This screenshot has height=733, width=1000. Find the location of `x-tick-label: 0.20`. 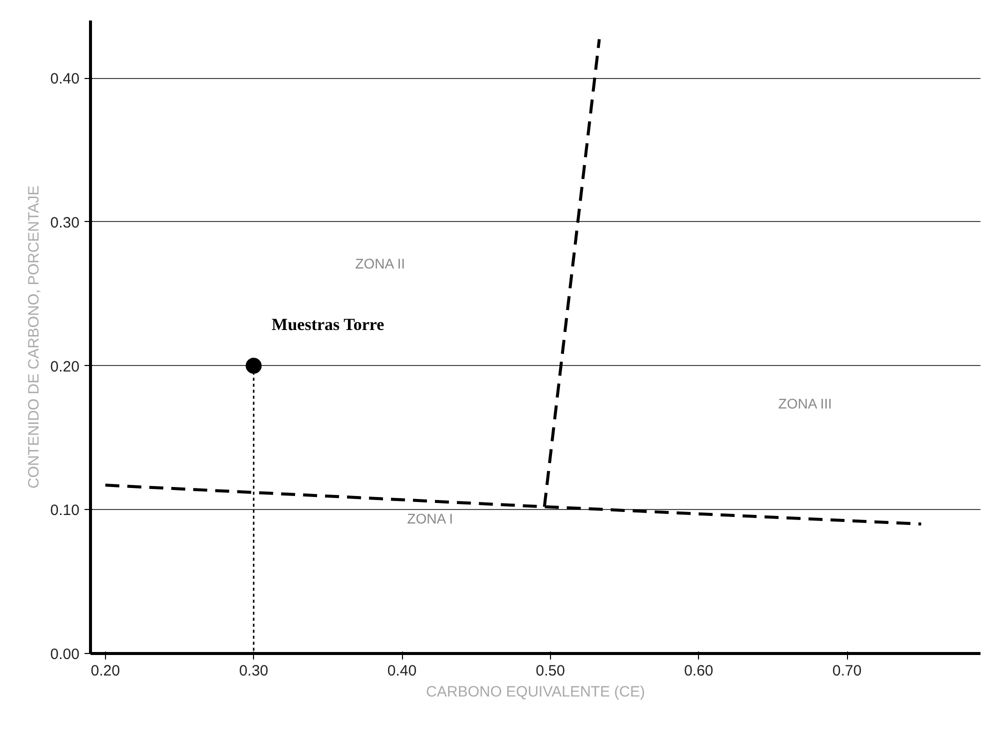

x-tick-label: 0.20 is located at coordinates (105, 671).